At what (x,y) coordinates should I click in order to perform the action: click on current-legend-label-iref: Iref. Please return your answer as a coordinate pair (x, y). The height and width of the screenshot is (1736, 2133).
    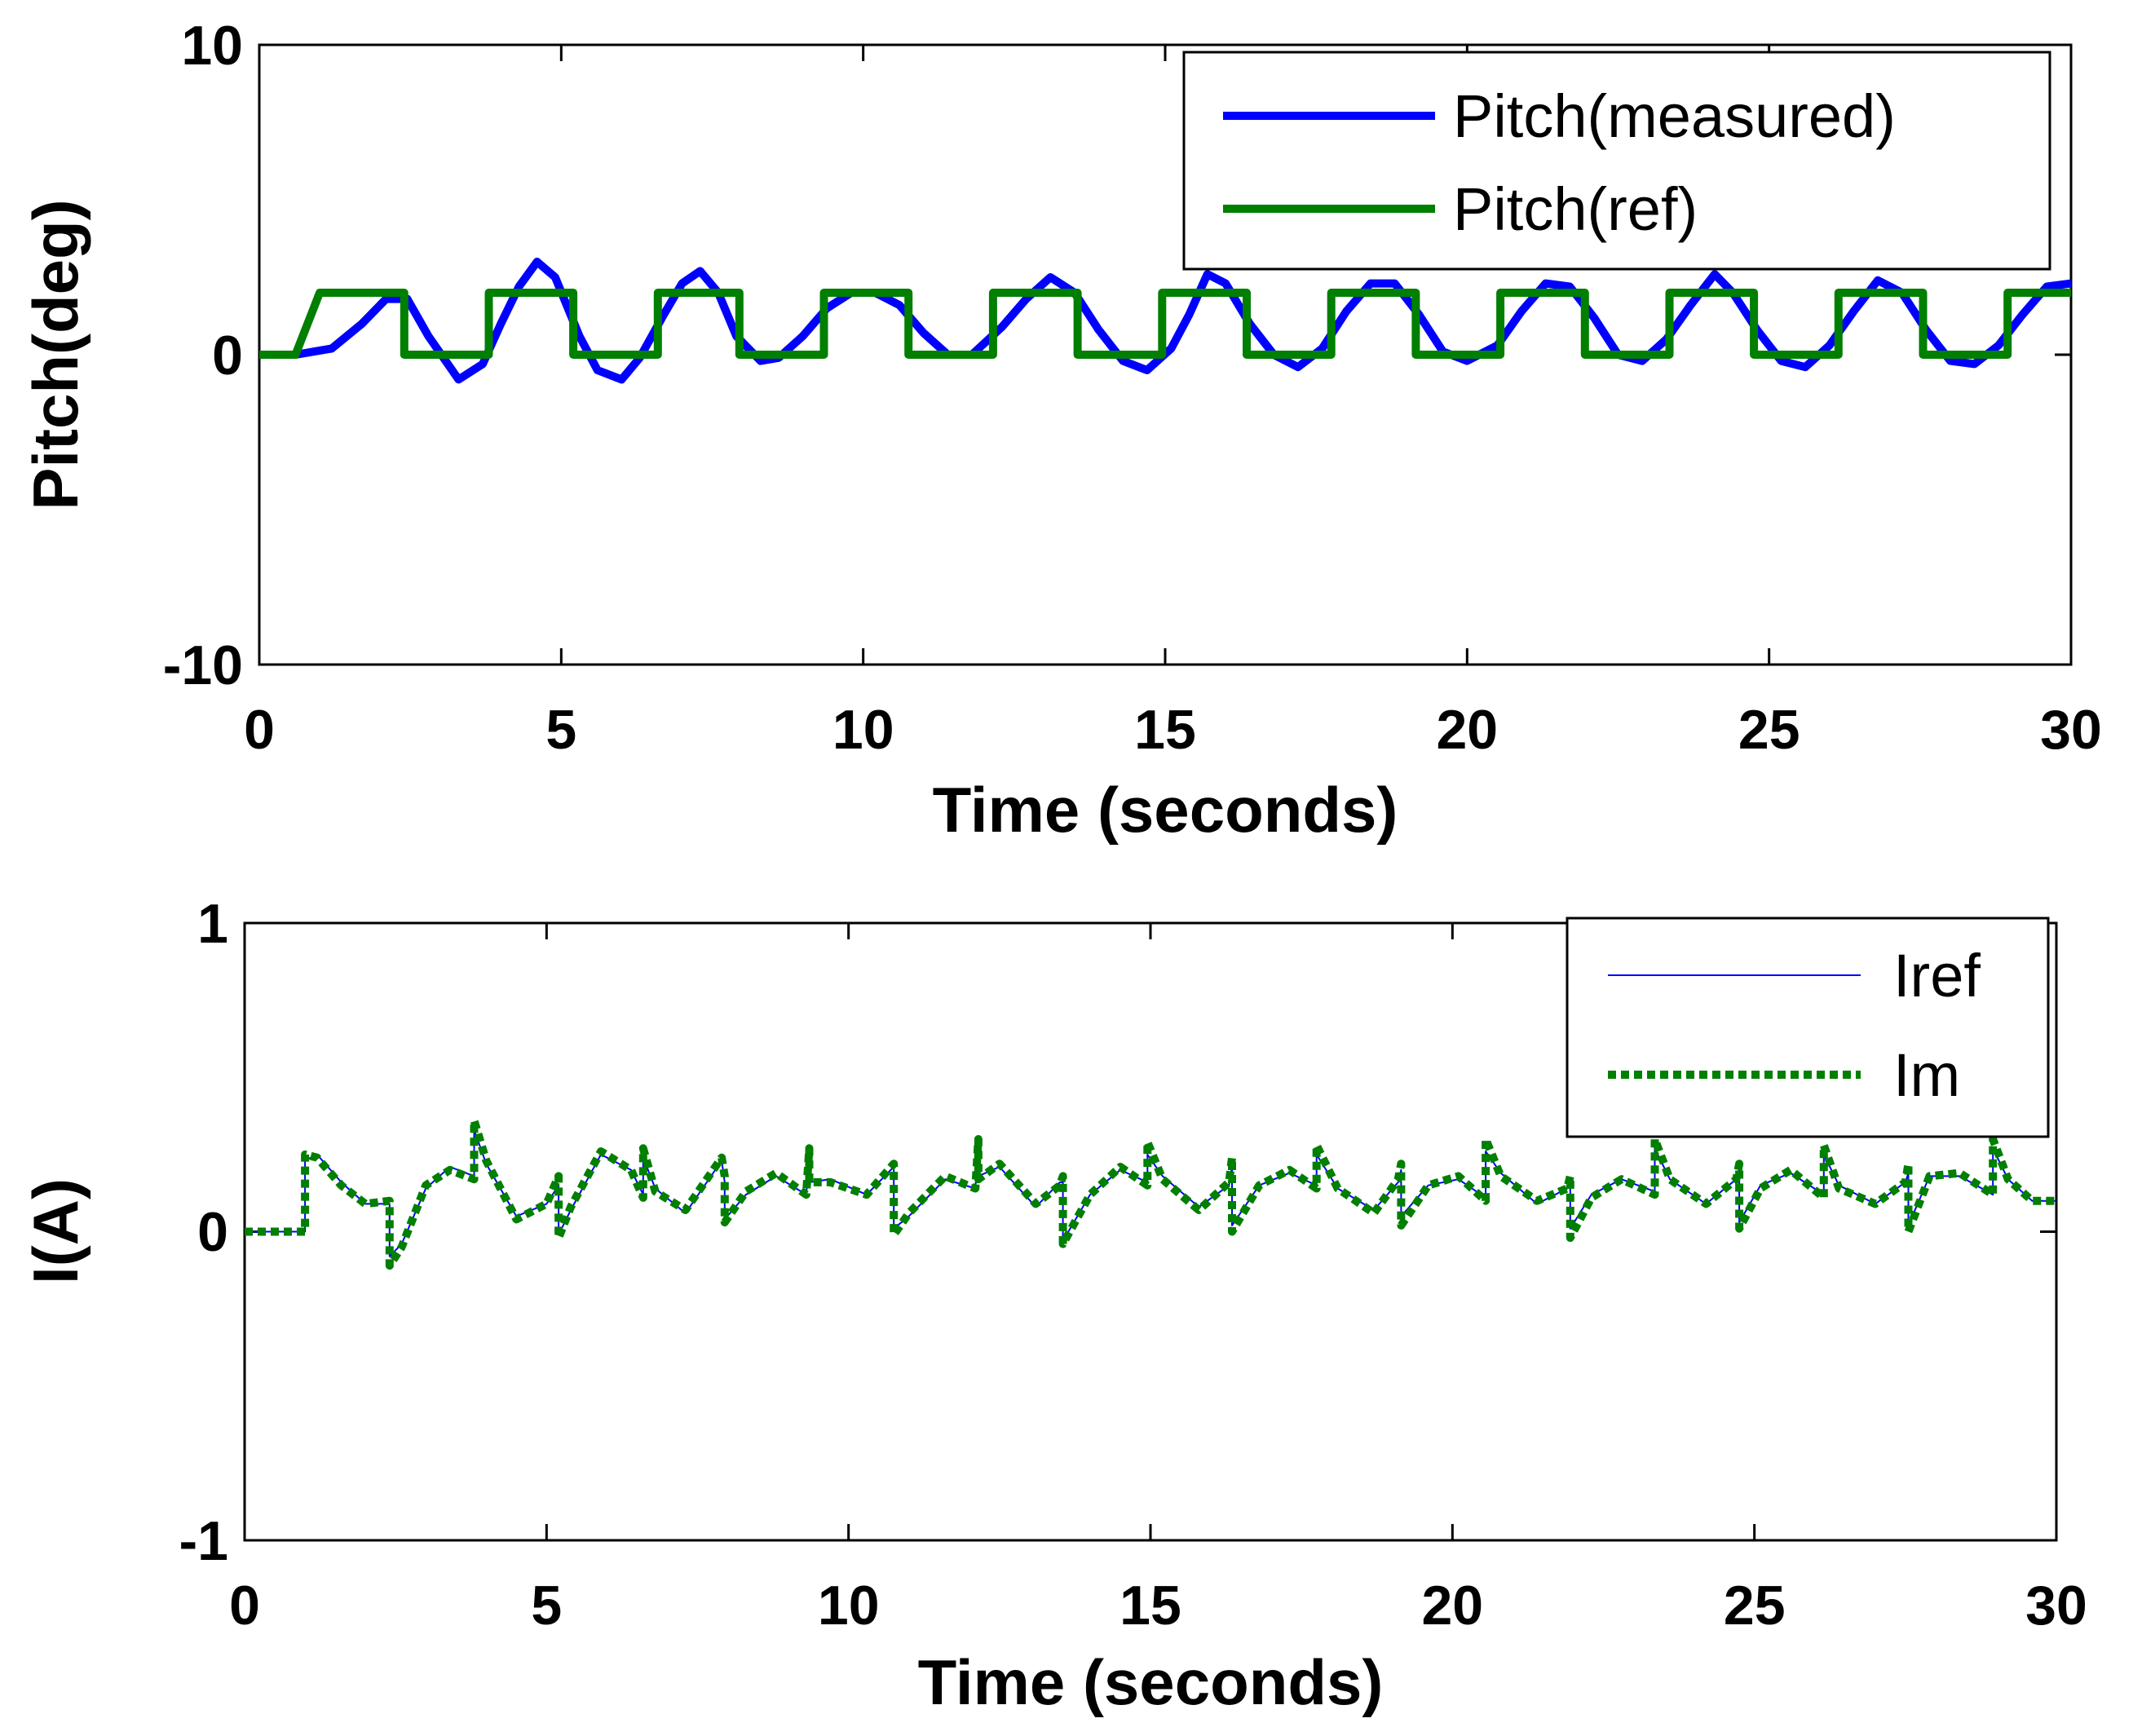
    Looking at the image, I should click on (1937, 975).